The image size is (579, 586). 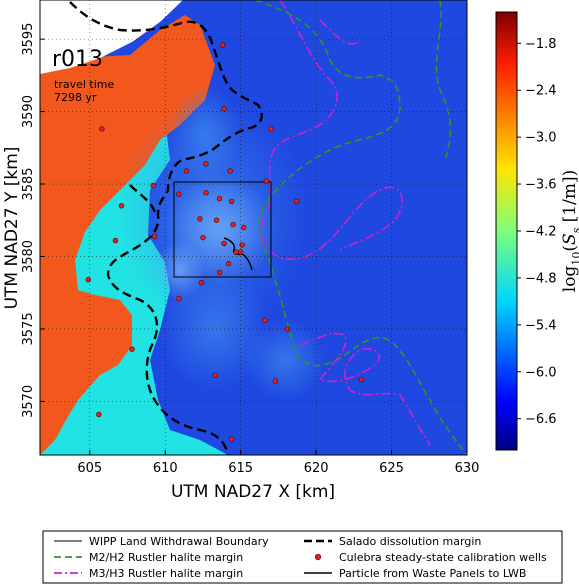 I want to click on y-tick-label: 3590, so click(x=28, y=111).